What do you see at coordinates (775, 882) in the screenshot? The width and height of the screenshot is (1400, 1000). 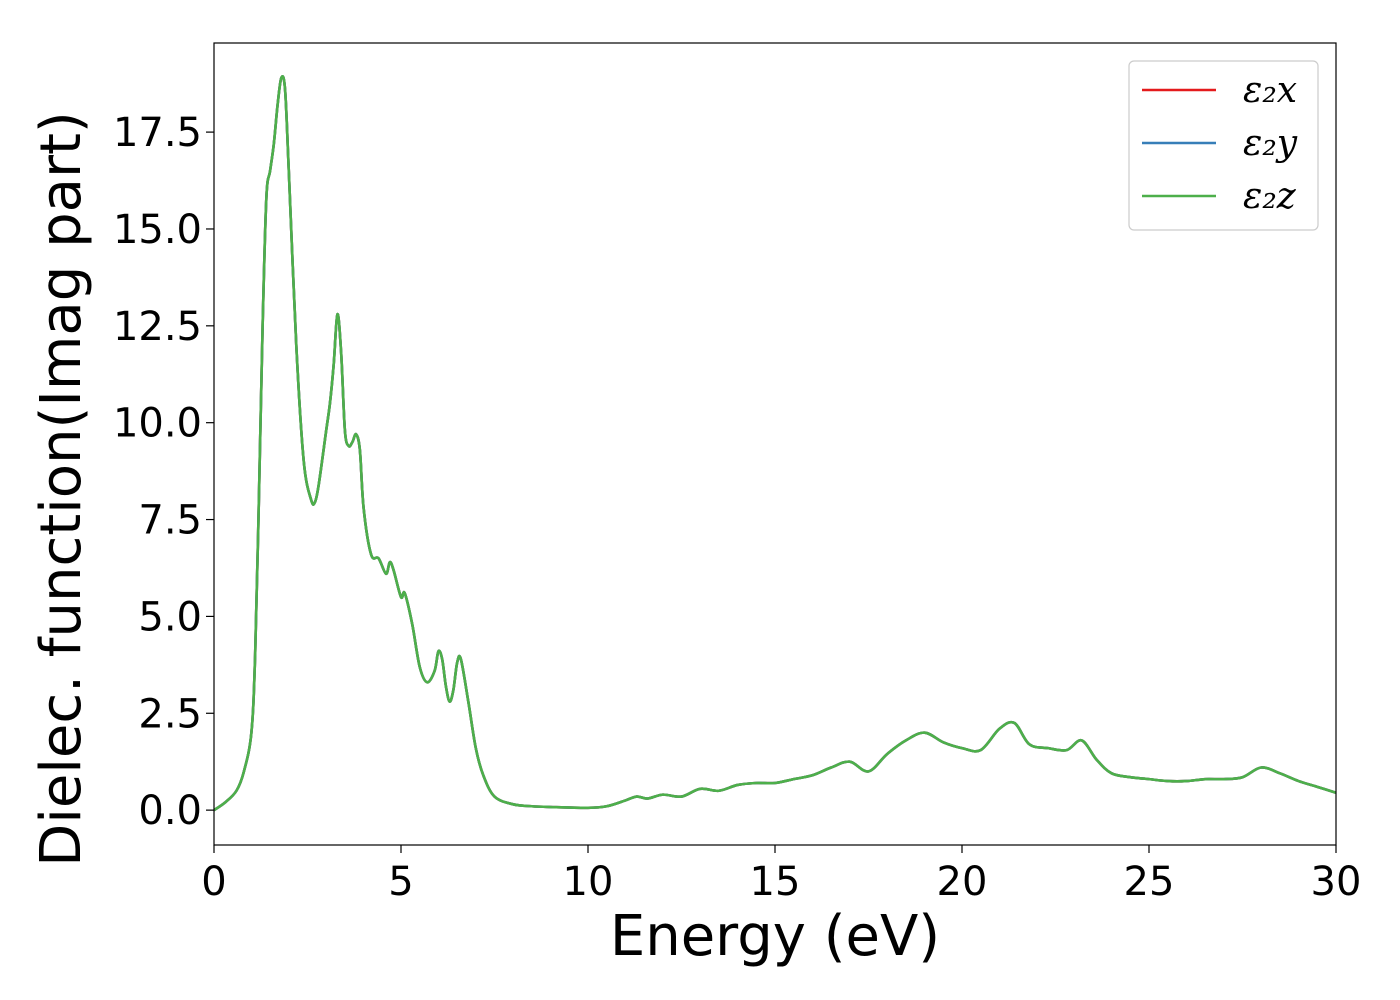 I see `x-tick-label: 15` at bounding box center [775, 882].